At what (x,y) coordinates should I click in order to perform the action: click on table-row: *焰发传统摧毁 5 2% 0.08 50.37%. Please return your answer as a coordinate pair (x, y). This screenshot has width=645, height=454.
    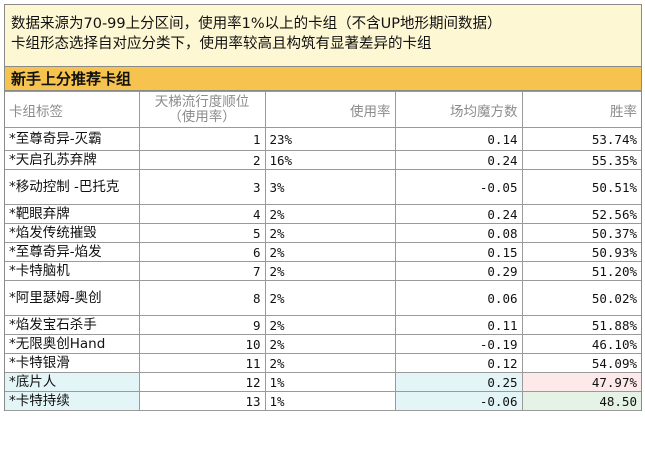
    Looking at the image, I should click on (323, 233).